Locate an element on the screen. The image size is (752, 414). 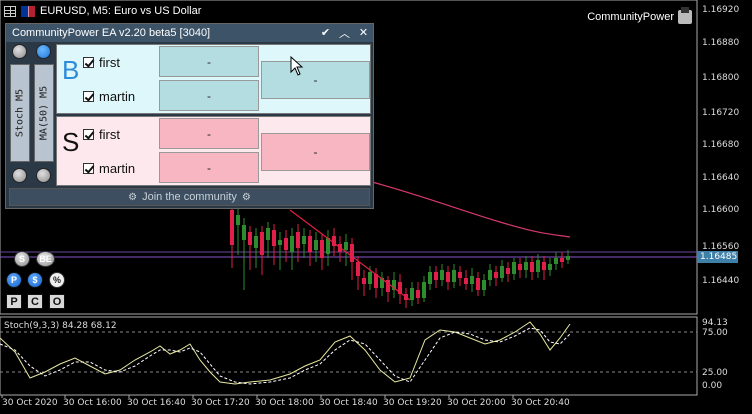
p-square-button: P is located at coordinates (14, 301).